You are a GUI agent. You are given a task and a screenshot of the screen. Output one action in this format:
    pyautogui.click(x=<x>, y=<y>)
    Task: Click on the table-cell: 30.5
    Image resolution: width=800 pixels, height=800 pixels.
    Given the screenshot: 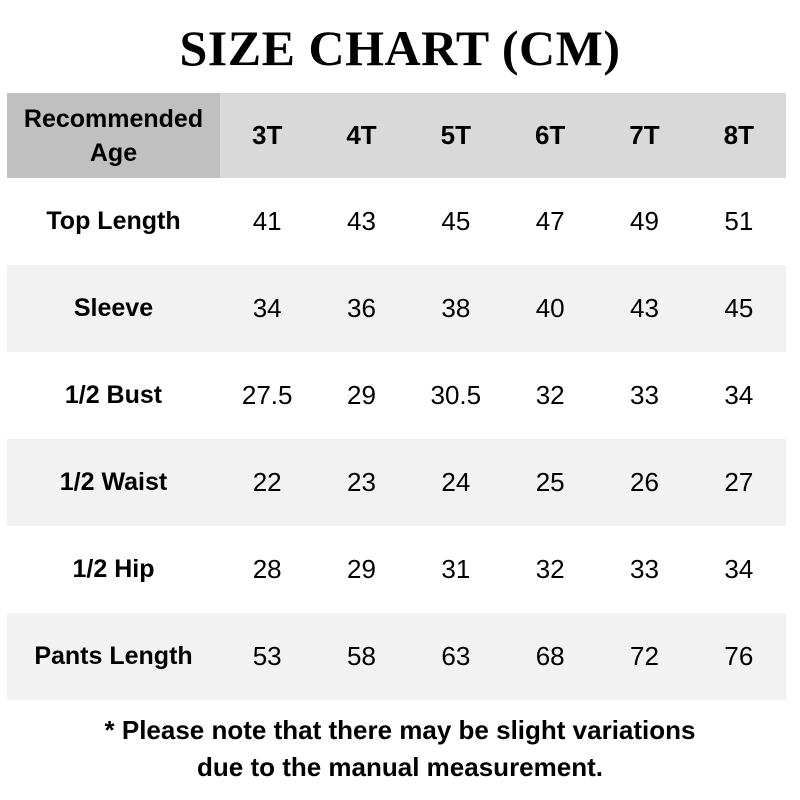 What is the action you would take?
    pyautogui.click(x=456, y=395)
    